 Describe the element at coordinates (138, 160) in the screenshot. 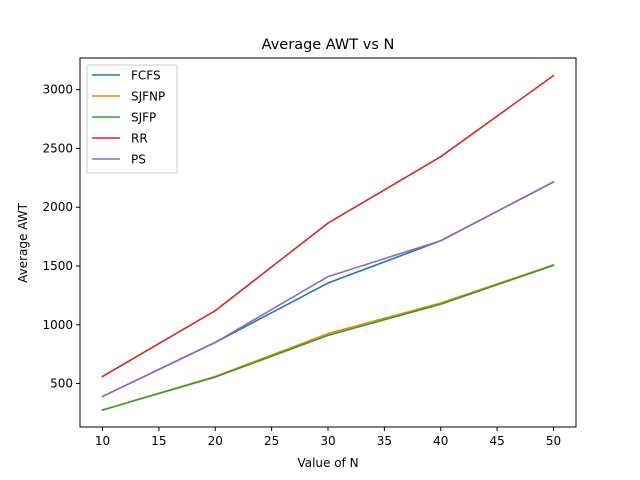

I see `legend-label-ps: PS` at that location.